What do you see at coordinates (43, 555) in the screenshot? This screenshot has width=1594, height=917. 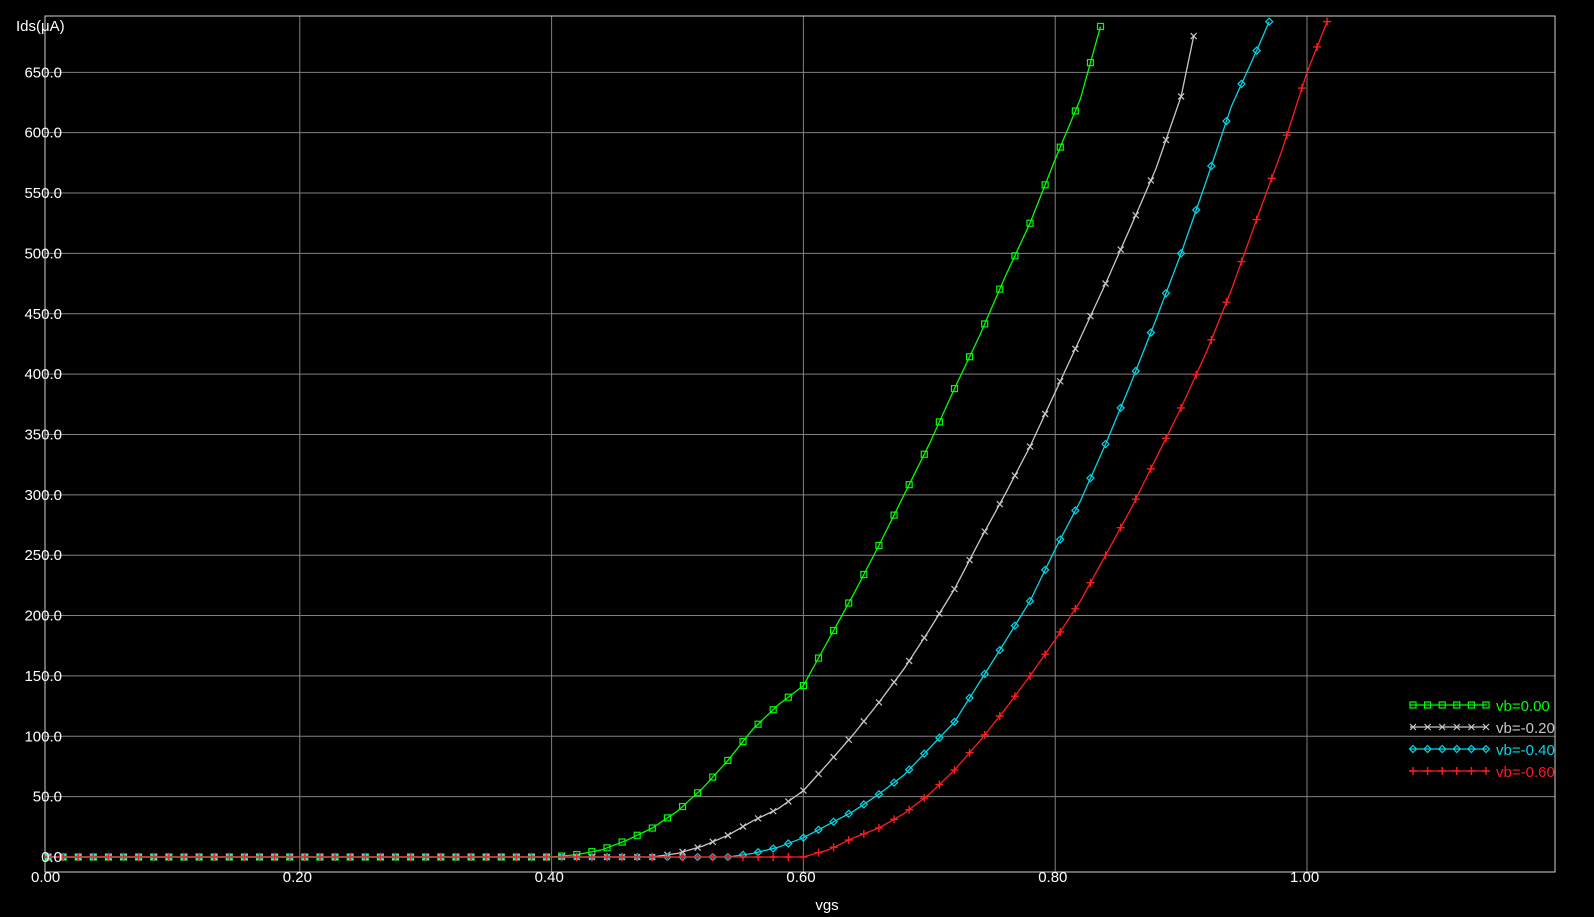 I see `y-tick-label: 250.0` at bounding box center [43, 555].